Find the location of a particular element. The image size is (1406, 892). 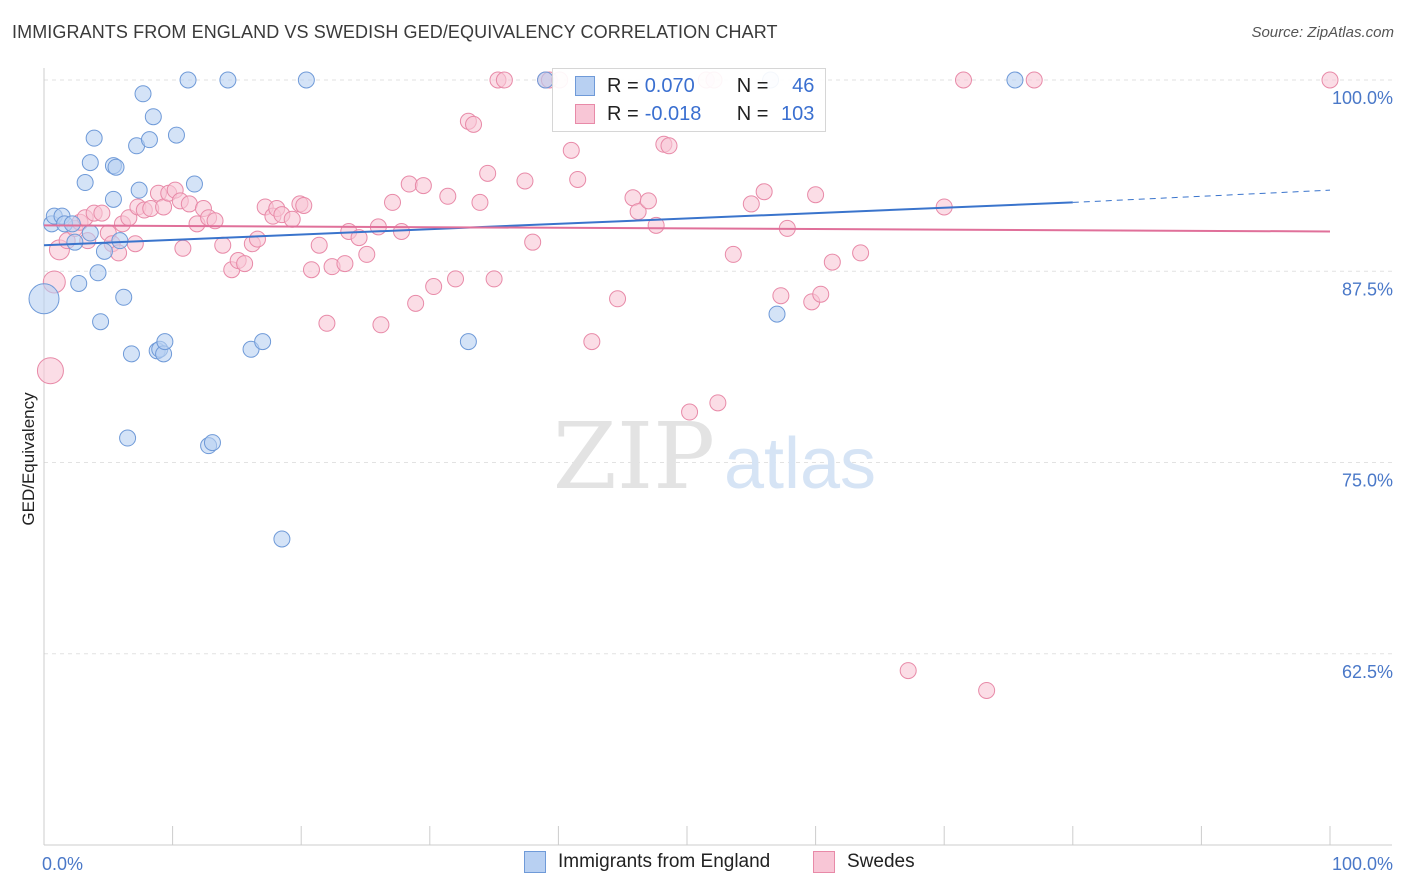

y-tick-label: 62.5% is located at coordinates (1367, 672).